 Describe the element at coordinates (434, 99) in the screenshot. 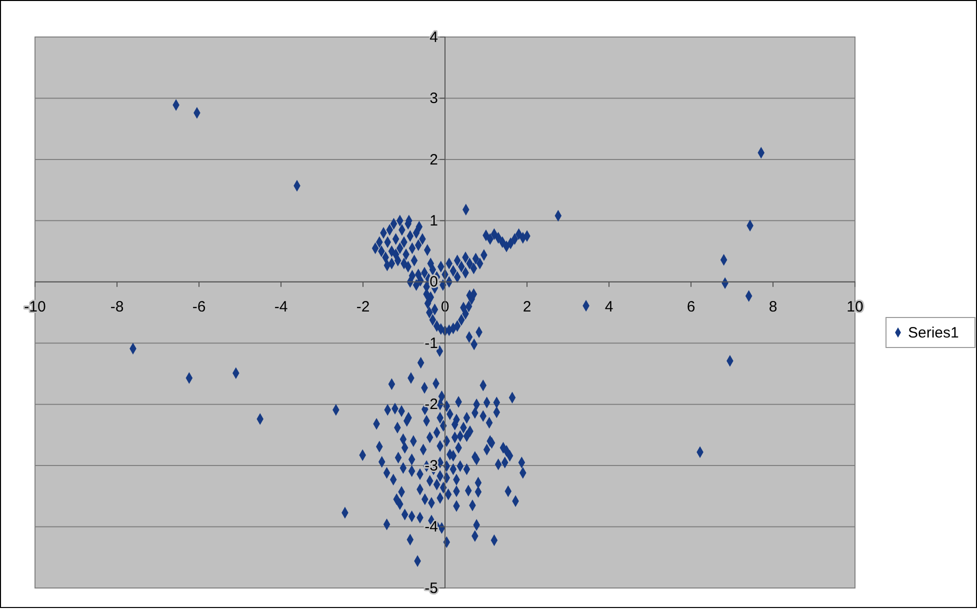

I see `y-tick-label: 3` at that location.